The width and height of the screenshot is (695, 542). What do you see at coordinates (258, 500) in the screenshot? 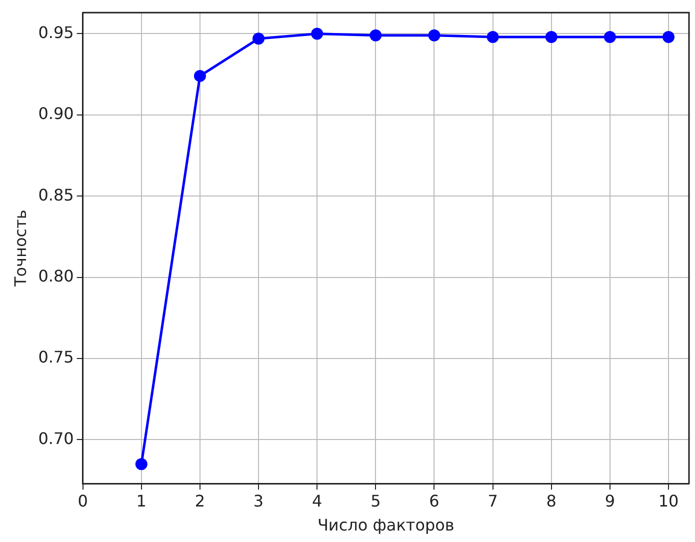
I see `x-tick-label: 3` at bounding box center [258, 500].